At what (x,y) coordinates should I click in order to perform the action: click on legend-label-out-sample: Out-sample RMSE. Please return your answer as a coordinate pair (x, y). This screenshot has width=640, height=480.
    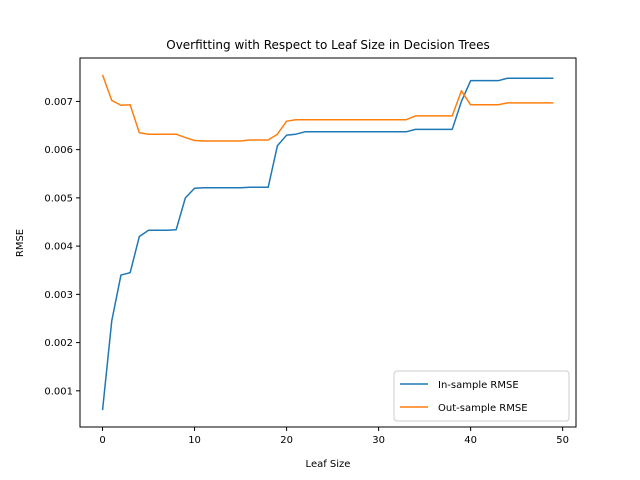
    Looking at the image, I should click on (483, 408).